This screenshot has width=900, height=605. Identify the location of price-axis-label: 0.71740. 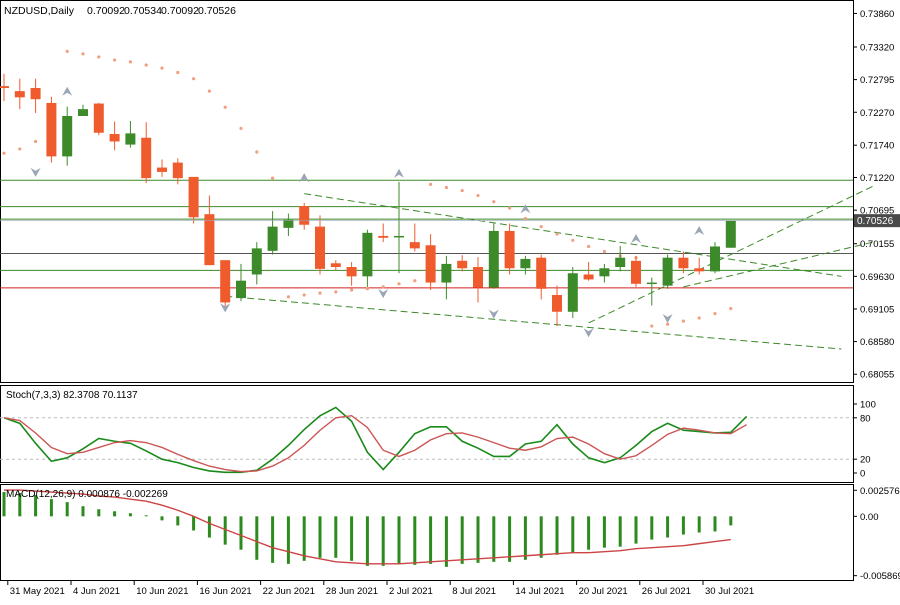
(877, 146).